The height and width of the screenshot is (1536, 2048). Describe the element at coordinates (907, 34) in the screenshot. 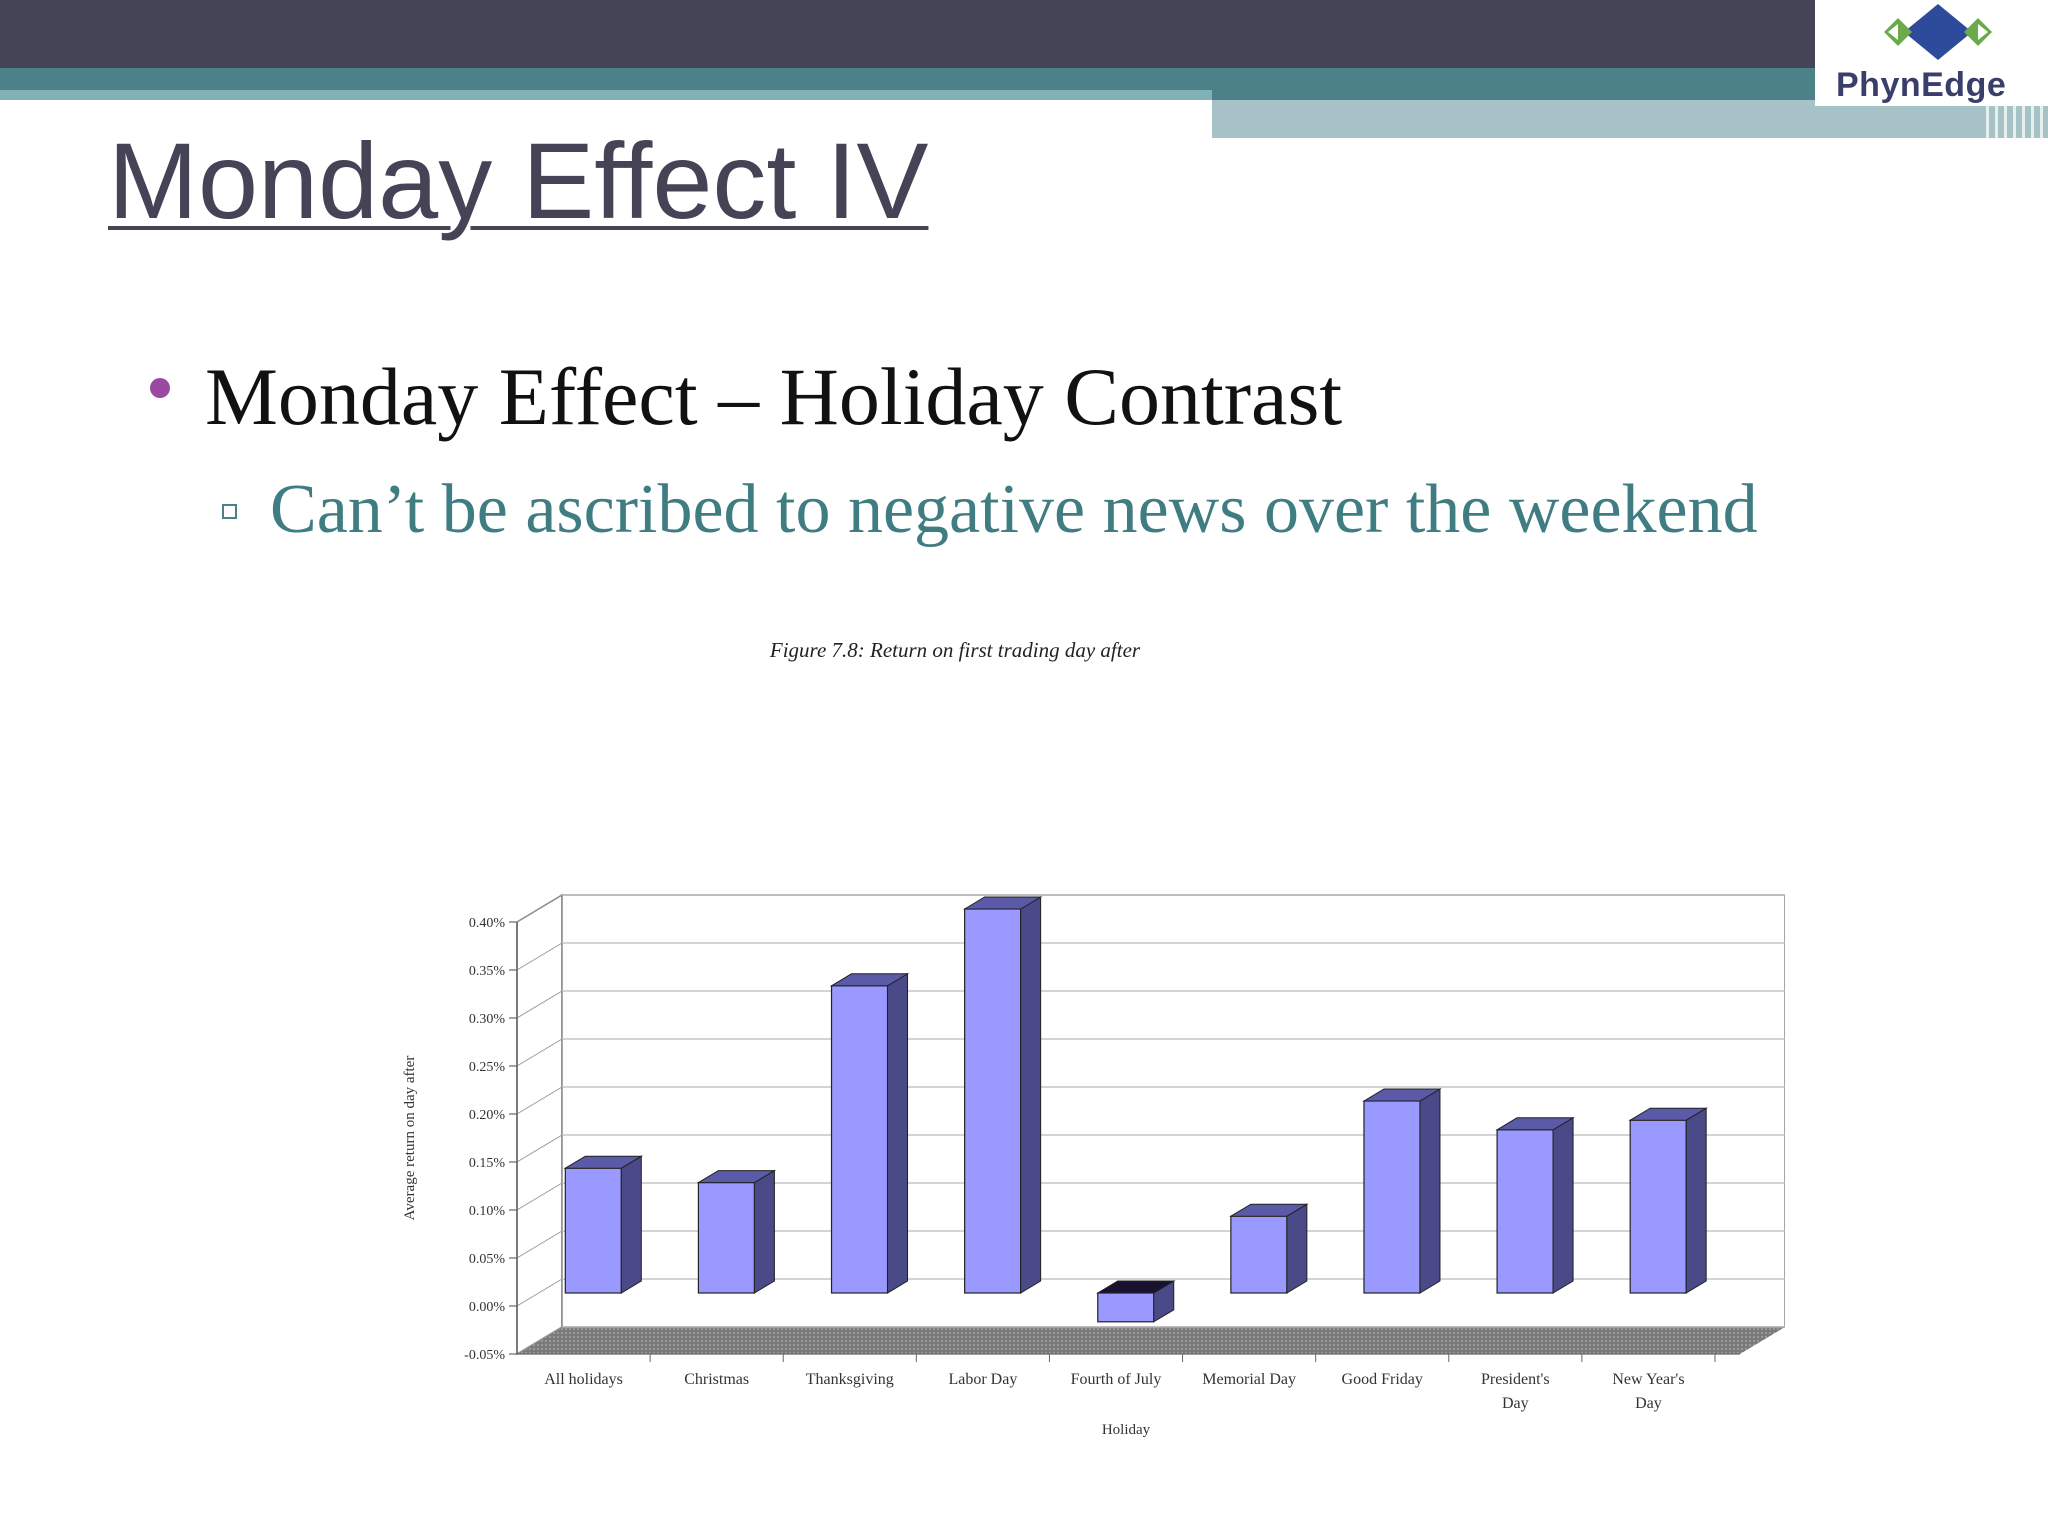

I see `header-bar-dark` at that location.